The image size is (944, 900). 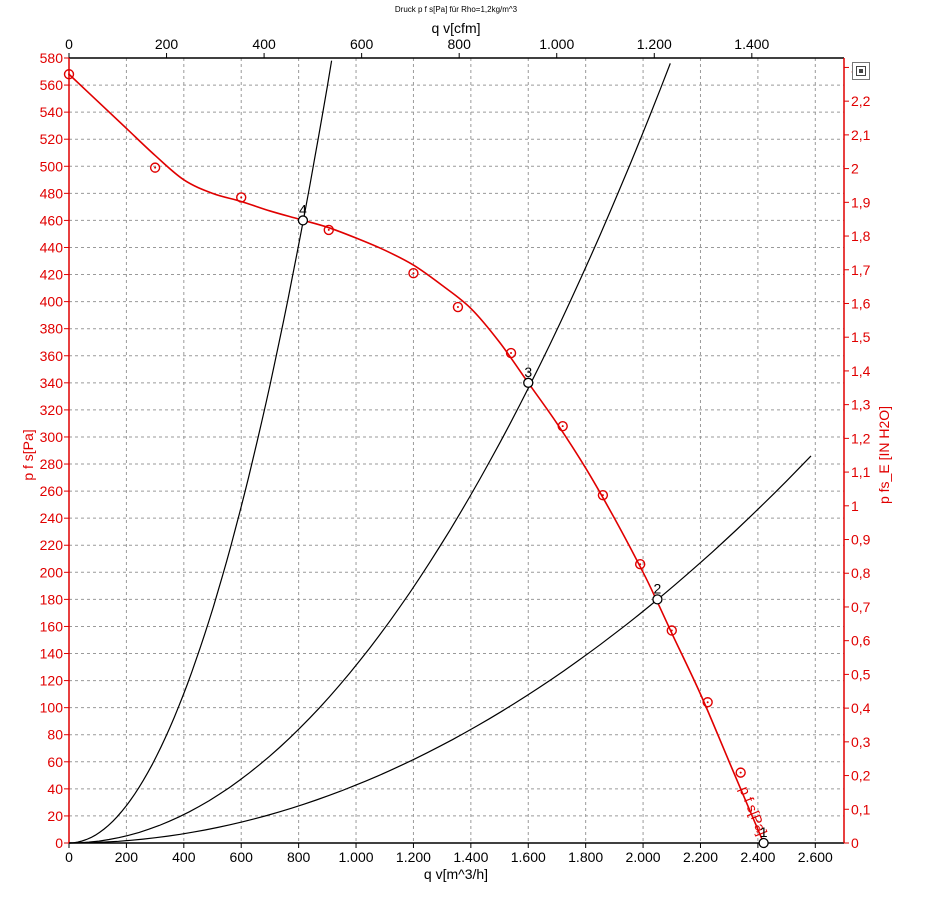 What do you see at coordinates (861, 71) in the screenshot?
I see `zoom-fit-icon` at bounding box center [861, 71].